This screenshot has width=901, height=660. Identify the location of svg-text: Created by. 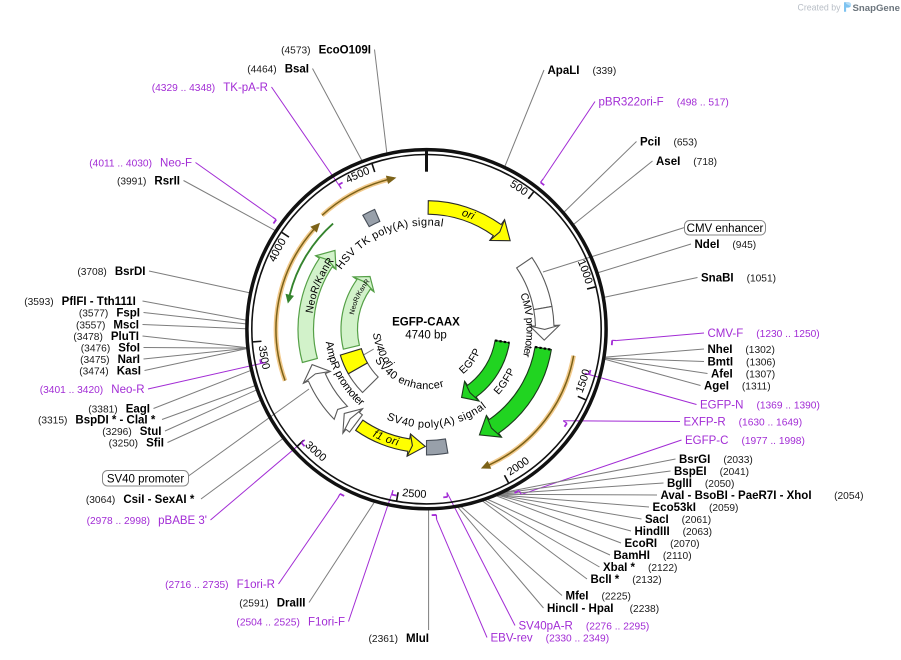
(819, 8).